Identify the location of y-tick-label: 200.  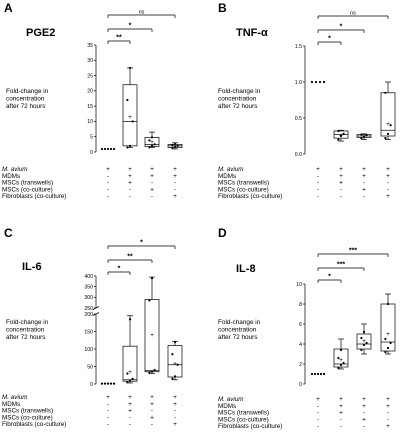
(88, 315).